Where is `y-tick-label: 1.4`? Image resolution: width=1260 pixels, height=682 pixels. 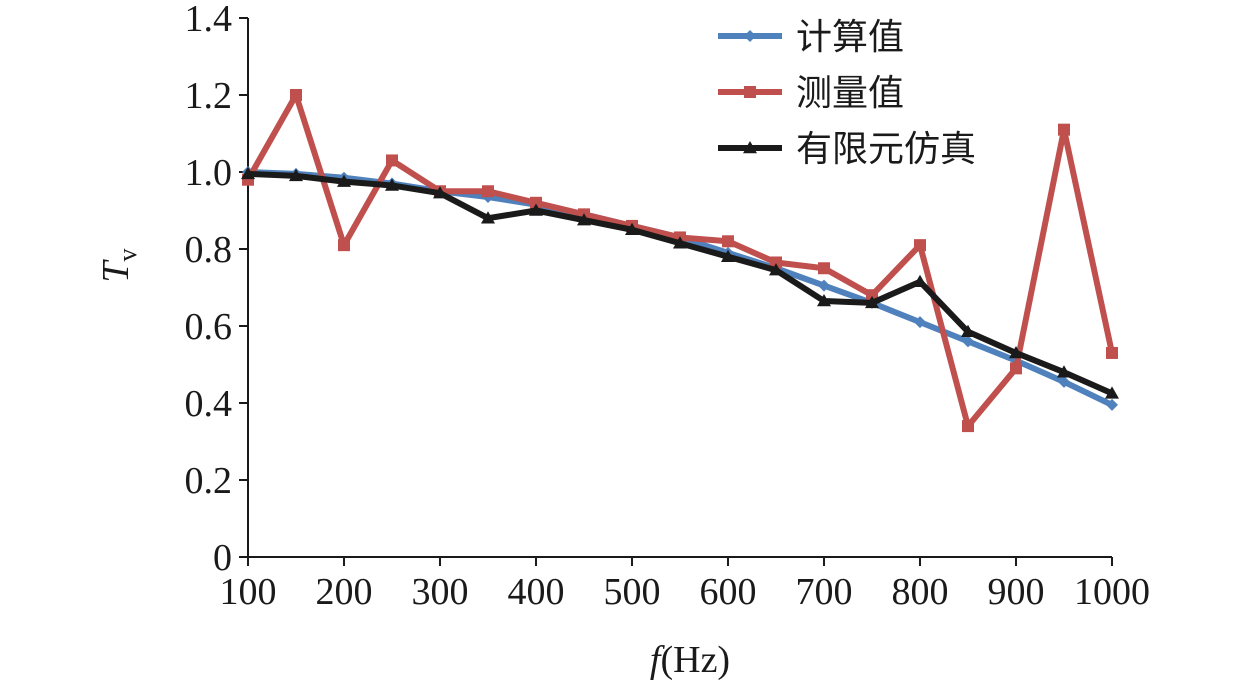 y-tick-label: 1.4 is located at coordinates (209, 20).